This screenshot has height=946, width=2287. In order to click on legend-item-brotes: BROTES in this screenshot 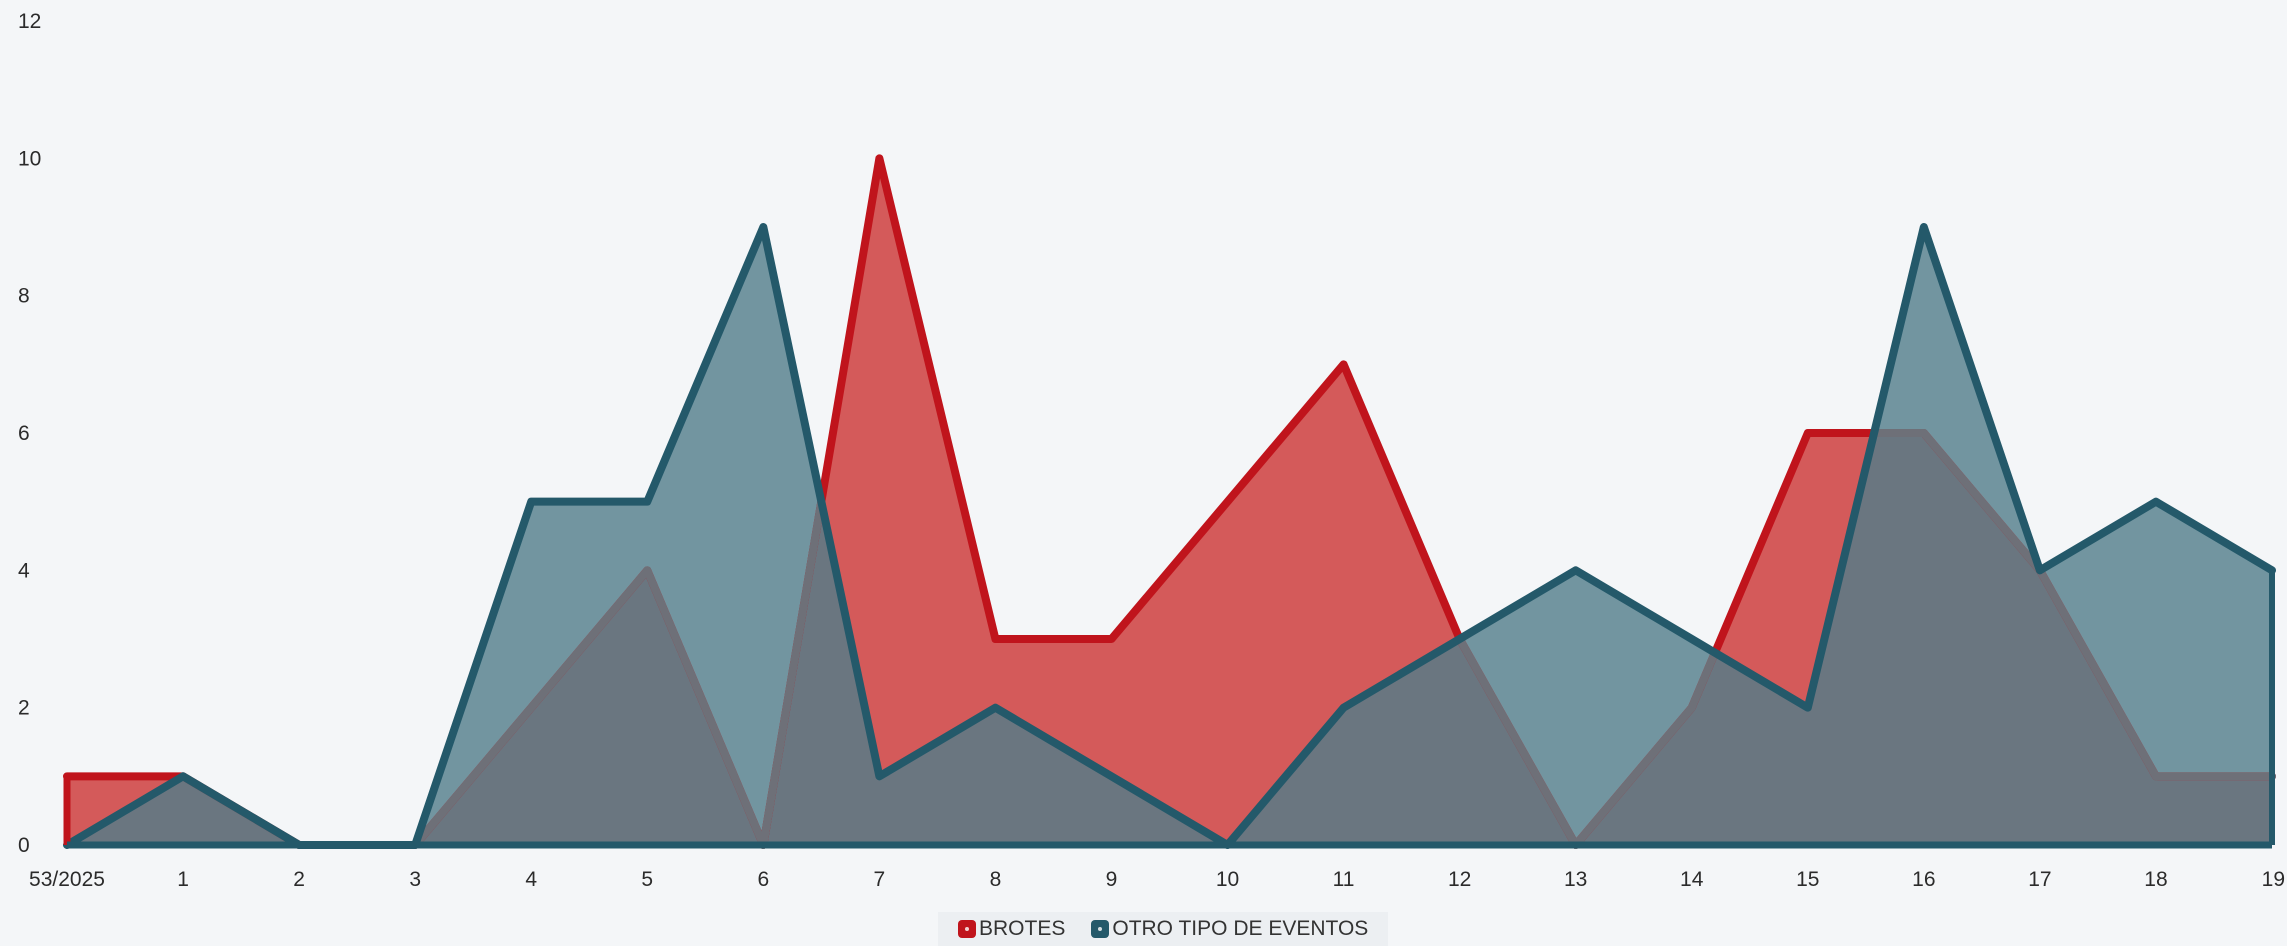, I will do `click(1011, 929)`.